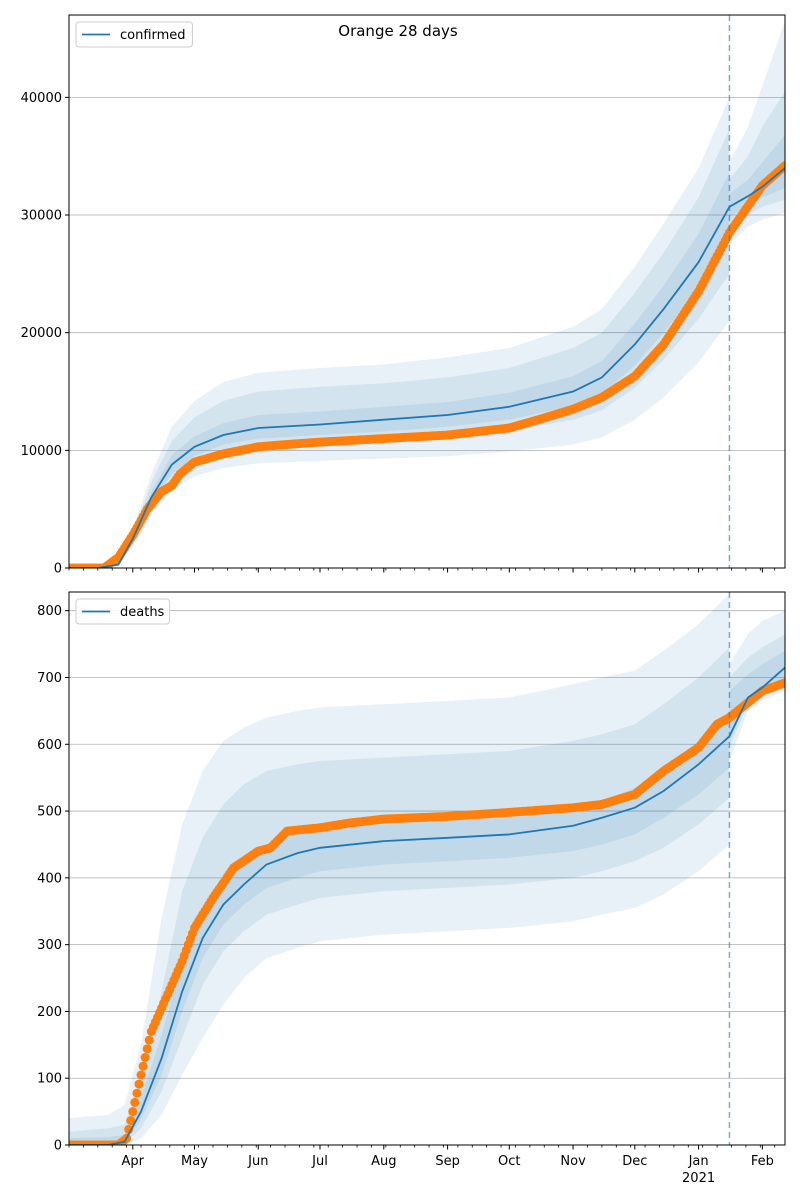  Describe the element at coordinates (49, 745) in the screenshot. I see `y-tick-label: 600` at that location.